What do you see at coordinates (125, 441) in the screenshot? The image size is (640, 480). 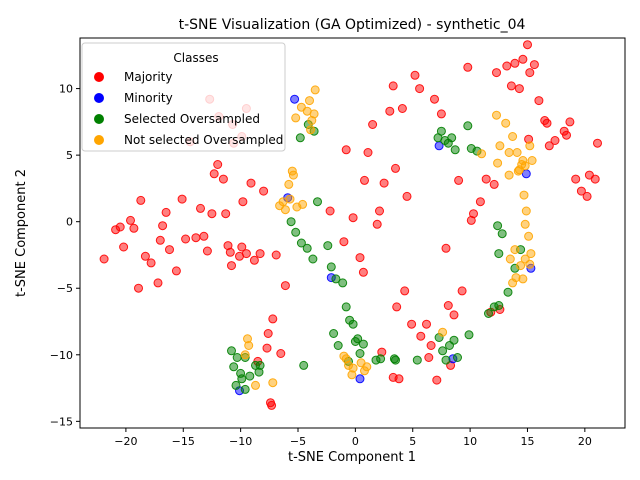 I see `x-tick-label: −20` at bounding box center [125, 441].